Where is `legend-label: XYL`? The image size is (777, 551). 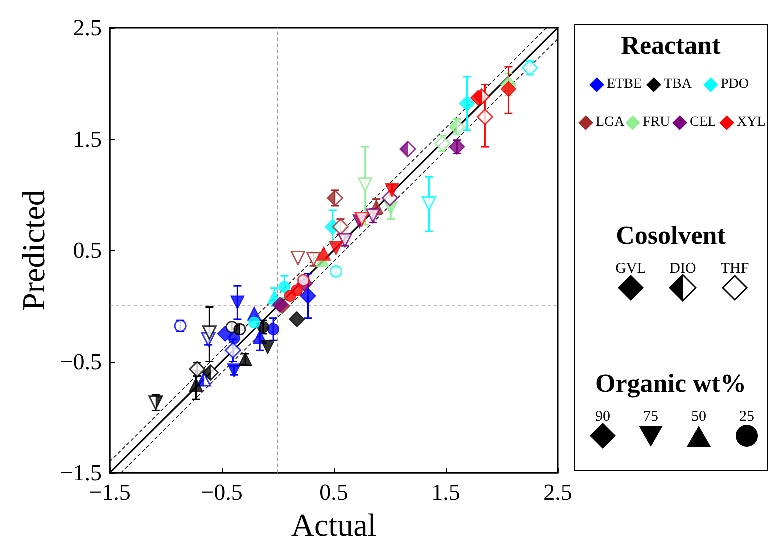
legend-label: XYL is located at coordinates (751, 123).